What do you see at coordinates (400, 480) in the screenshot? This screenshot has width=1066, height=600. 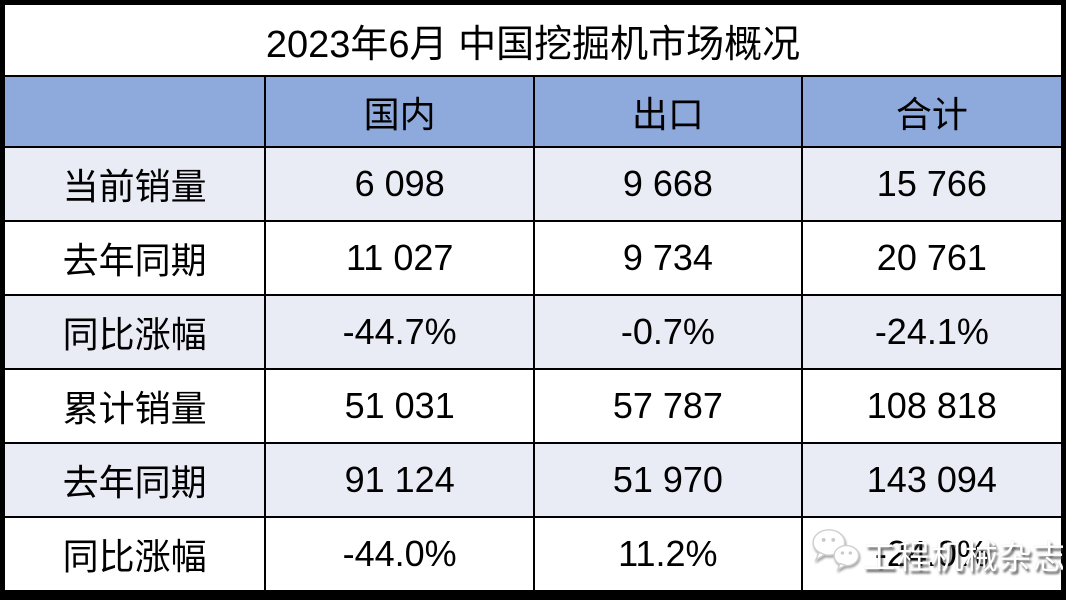 I see `cell-domestic: 91 124` at bounding box center [400, 480].